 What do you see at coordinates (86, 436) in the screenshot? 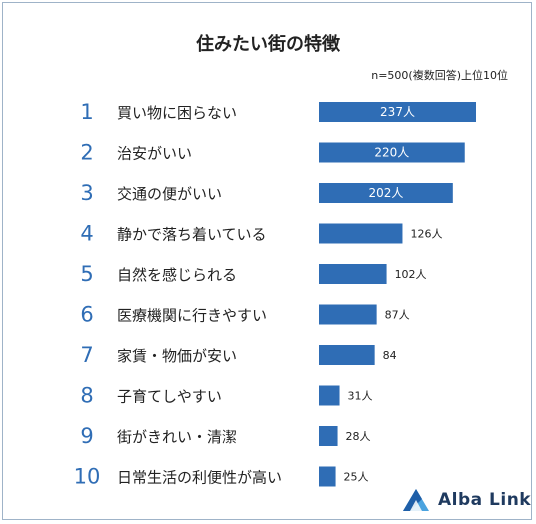
I see `rank-label-9: 9` at bounding box center [86, 436].